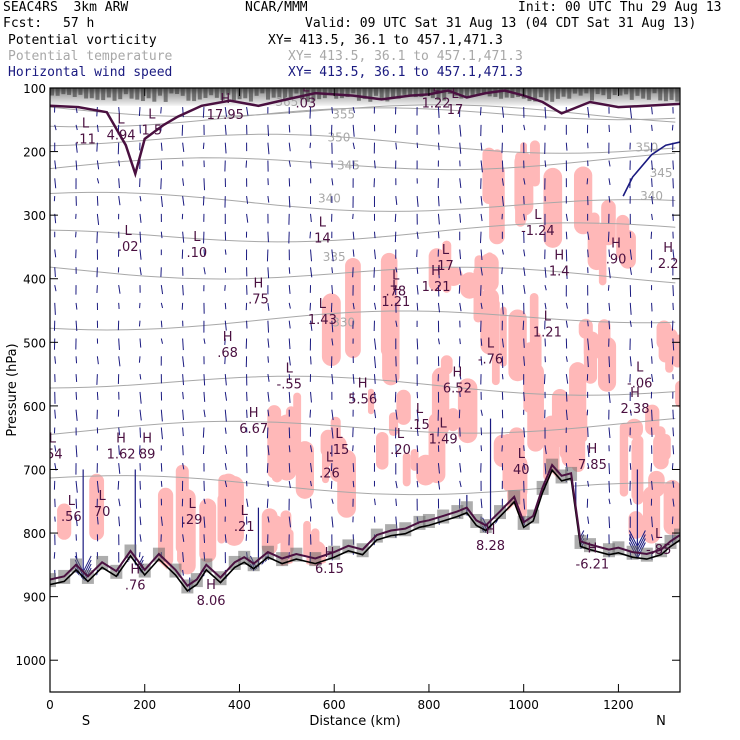 The image size is (740, 740). I want to click on x-tick-label: 800, so click(428, 705).